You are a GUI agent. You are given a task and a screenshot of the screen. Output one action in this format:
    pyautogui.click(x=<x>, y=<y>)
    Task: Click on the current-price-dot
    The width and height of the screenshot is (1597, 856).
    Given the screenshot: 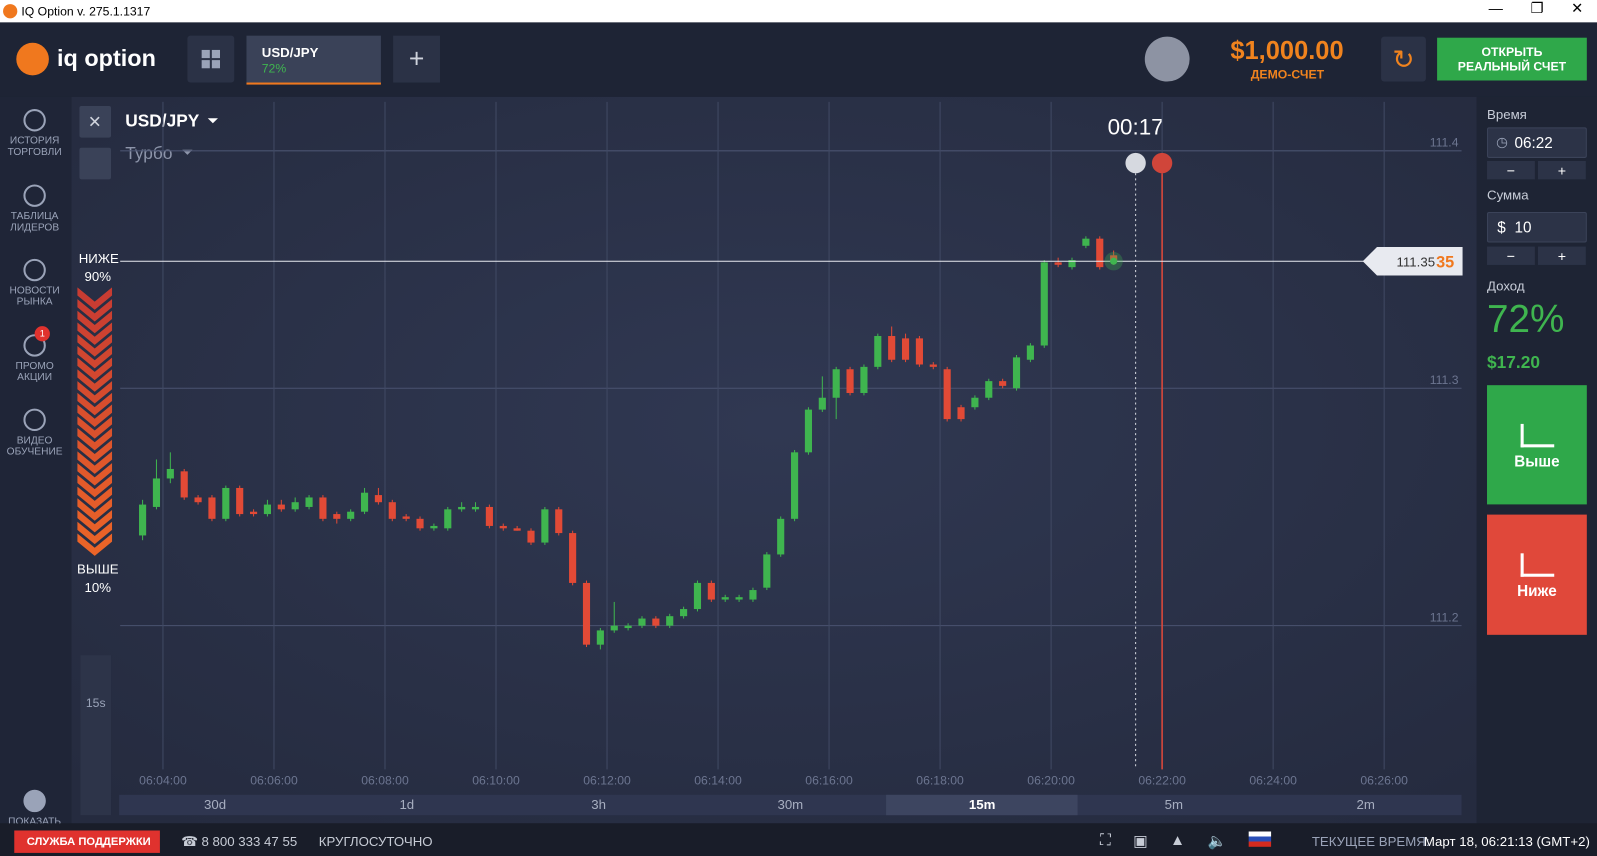 What is the action you would take?
    pyautogui.click(x=1114, y=261)
    